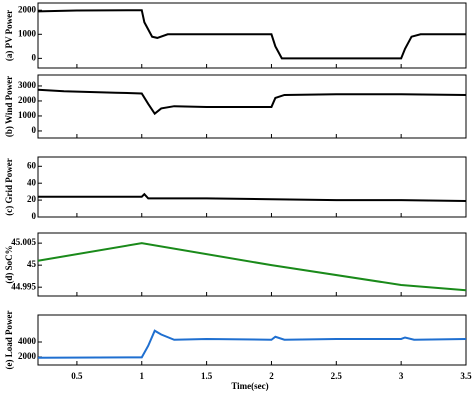 The height and width of the screenshot is (400, 474). What do you see at coordinates (9, 340) in the screenshot?
I see `y-axis-label: (e) Load Power` at bounding box center [9, 340].